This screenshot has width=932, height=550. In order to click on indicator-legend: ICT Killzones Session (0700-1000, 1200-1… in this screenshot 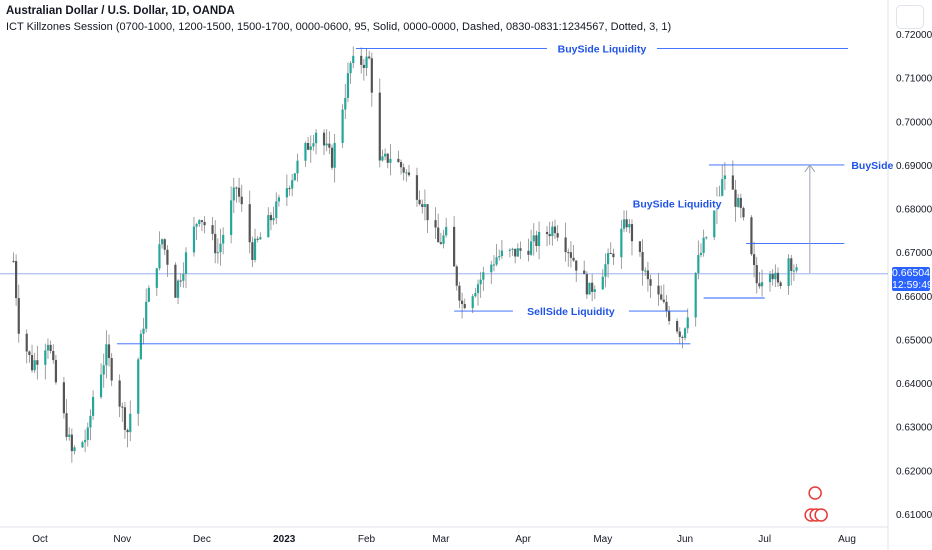, I will do `click(339, 27)`.